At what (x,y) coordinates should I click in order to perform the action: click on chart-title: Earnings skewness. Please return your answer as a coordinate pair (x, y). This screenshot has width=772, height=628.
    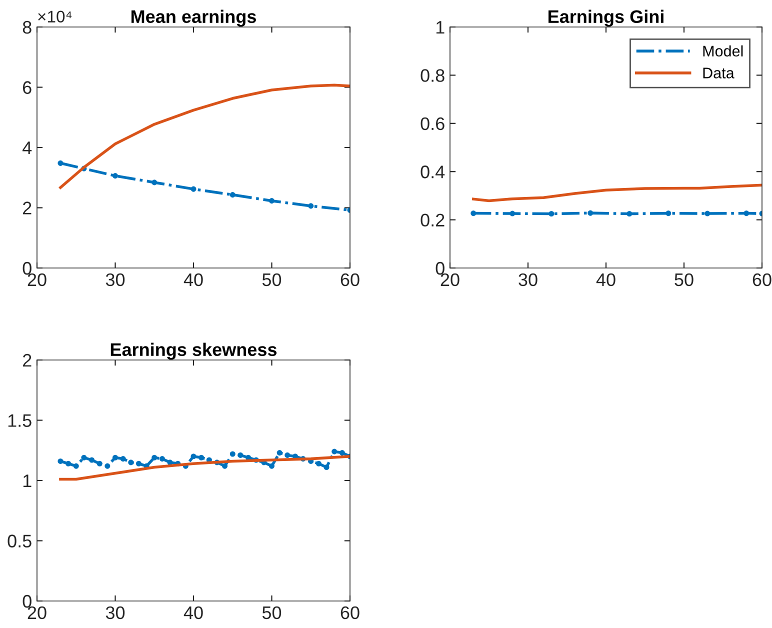
    Looking at the image, I should click on (193, 351).